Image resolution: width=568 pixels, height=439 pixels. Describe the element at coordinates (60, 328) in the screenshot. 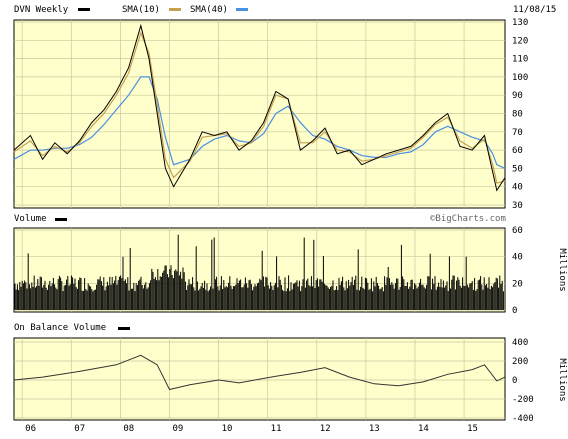

I see `obv-title: On Balance Volume` at that location.